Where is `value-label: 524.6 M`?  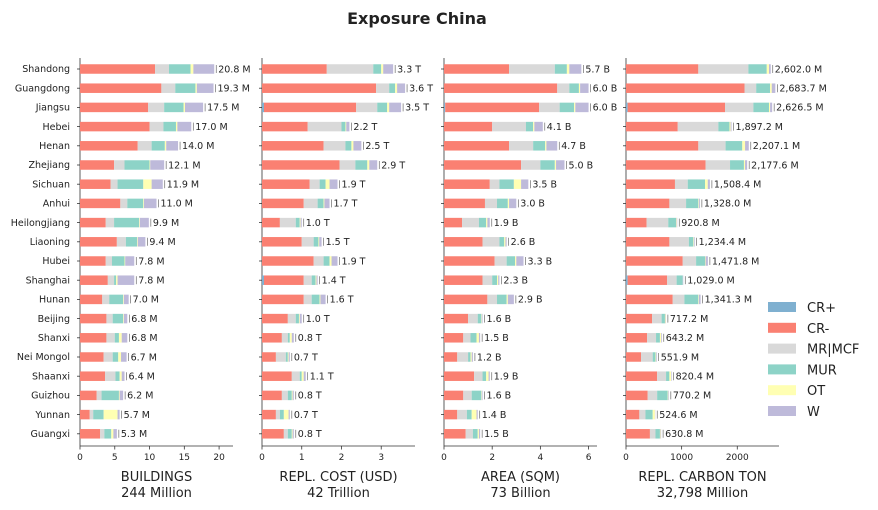 value-label: 524.6 M is located at coordinates (678, 415).